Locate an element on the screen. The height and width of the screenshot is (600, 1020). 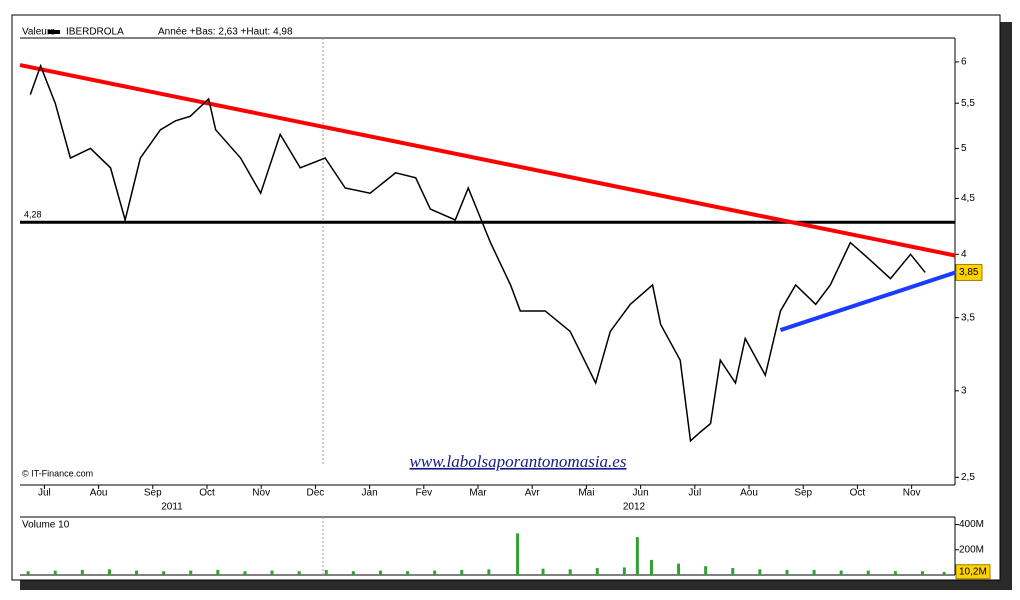
y-tick-label: 4,5 is located at coordinates (968, 198).